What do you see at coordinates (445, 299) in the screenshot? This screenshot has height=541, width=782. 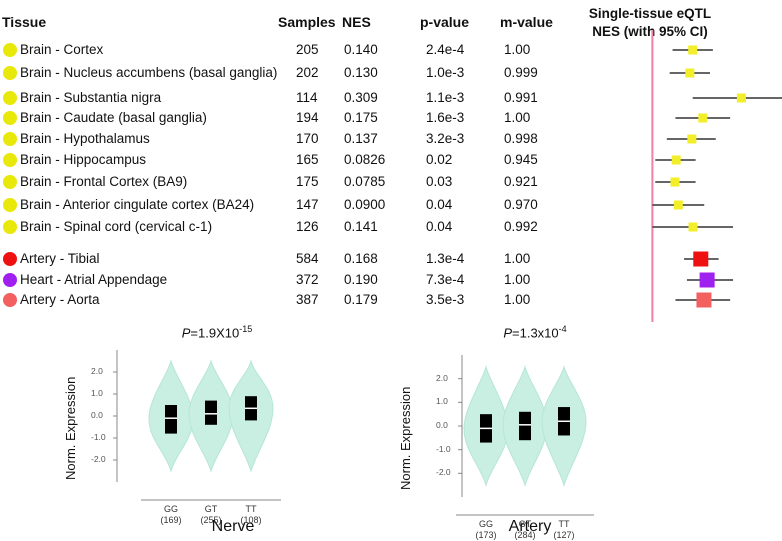 I see `p-value: 3.5e-3` at bounding box center [445, 299].